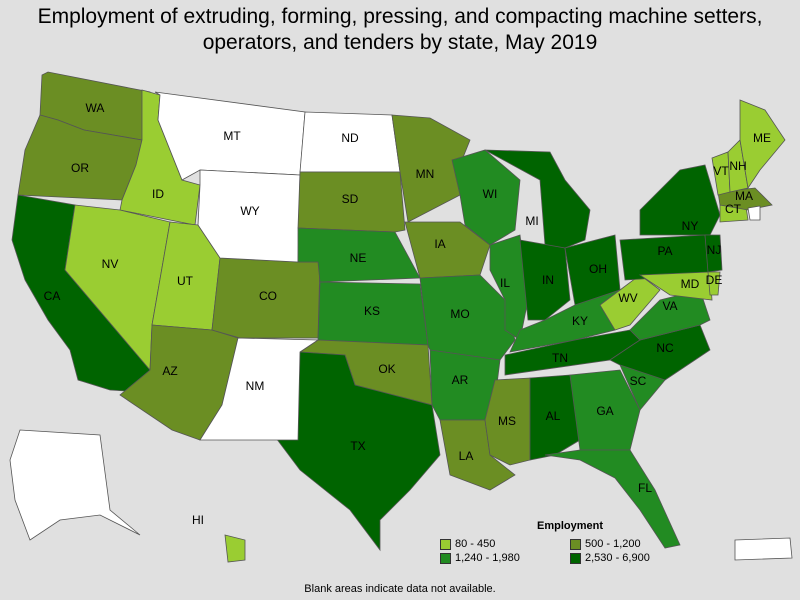 The width and height of the screenshot is (800, 600). I want to click on state-wv, so click(630, 302).